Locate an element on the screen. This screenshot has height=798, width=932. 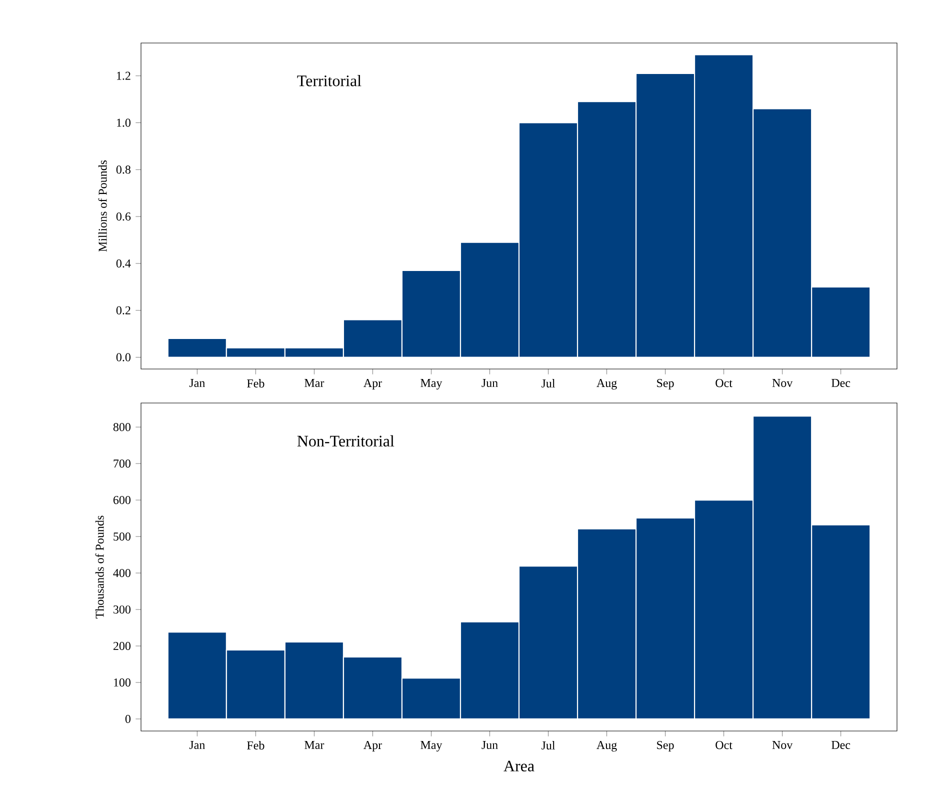
y-tick-label: 500 is located at coordinates (122, 536).